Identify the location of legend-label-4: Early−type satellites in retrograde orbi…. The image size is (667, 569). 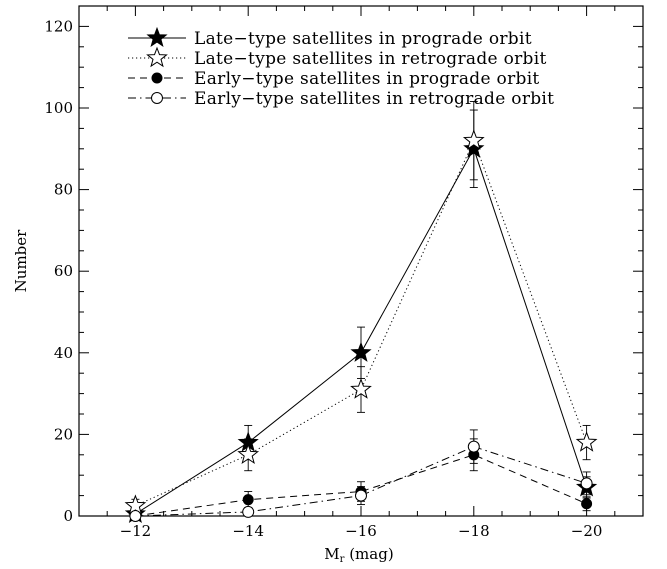
(374, 99).